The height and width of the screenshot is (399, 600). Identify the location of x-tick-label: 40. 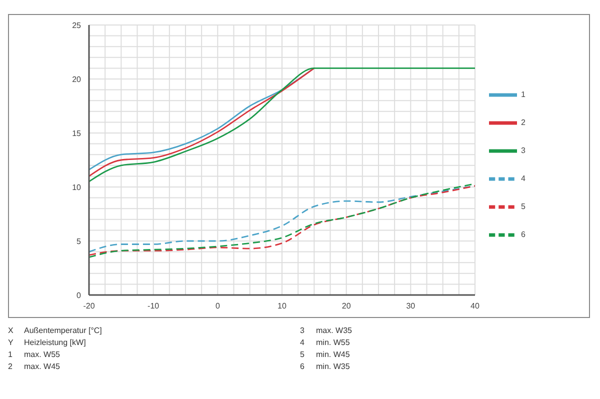
(475, 306).